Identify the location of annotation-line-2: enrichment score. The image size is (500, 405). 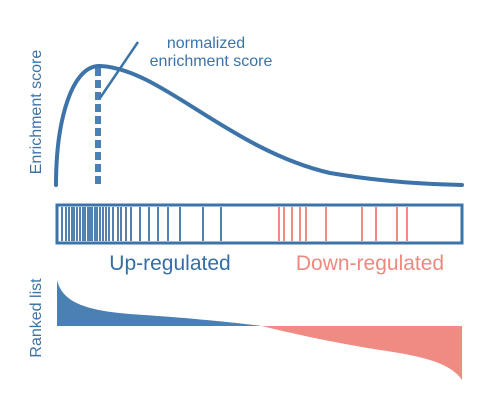
(211, 61).